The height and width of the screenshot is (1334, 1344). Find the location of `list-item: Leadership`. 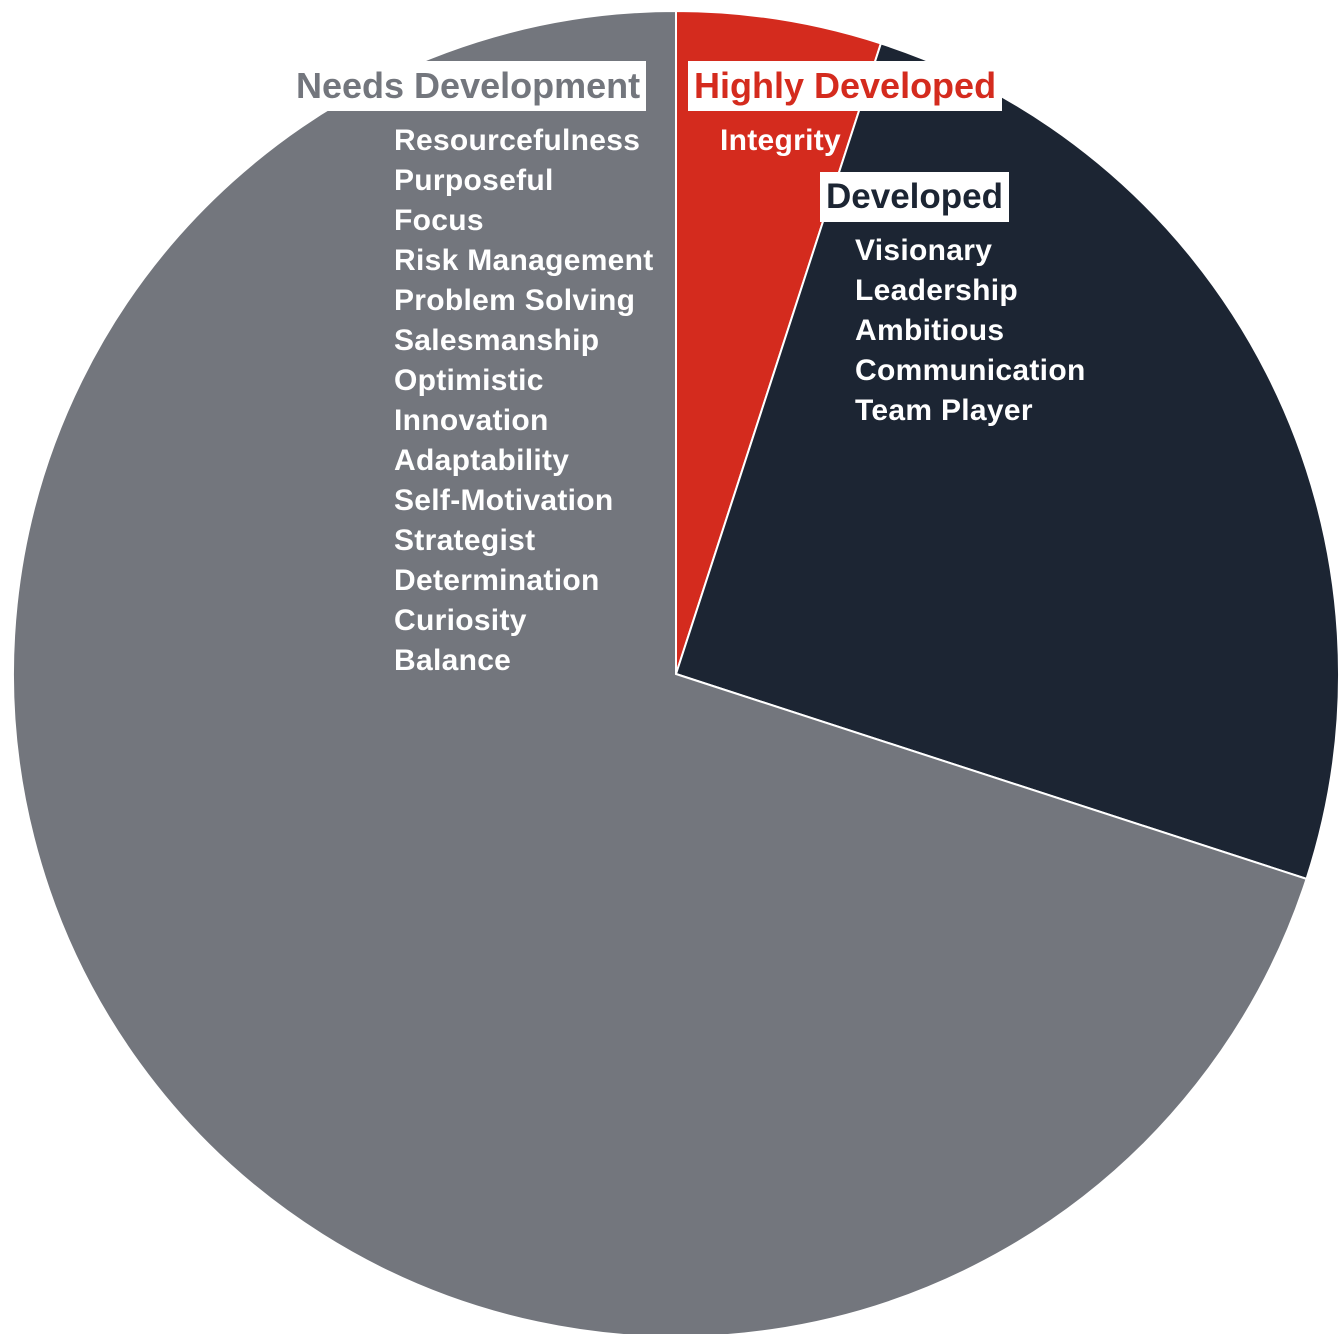

list-item: Leadership is located at coordinates (937, 290).